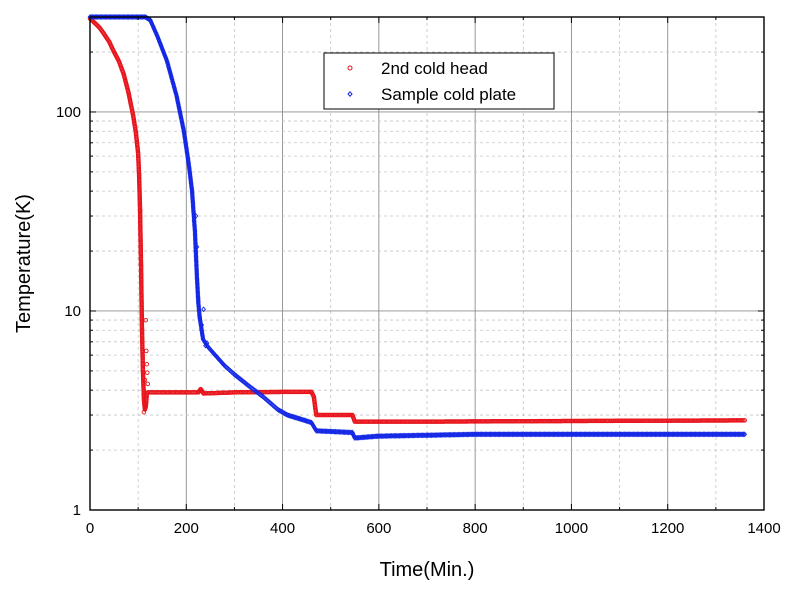  What do you see at coordinates (433, 528) in the screenshot?
I see `x-tick-labels: 0 200 400 600 800 1000 1200 1400` at bounding box center [433, 528].